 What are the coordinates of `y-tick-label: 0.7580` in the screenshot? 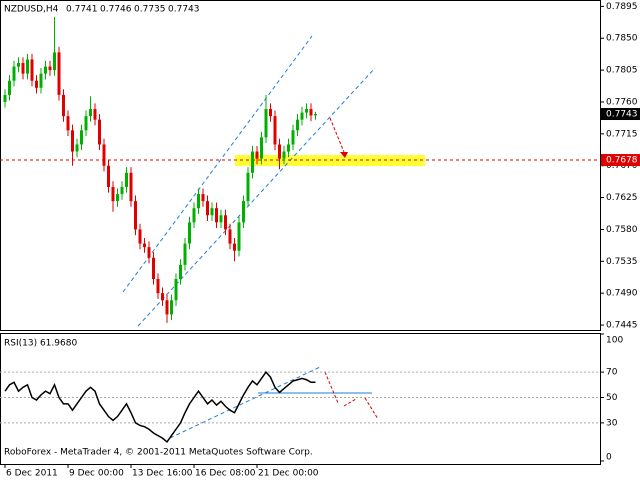 It's located at (622, 230).